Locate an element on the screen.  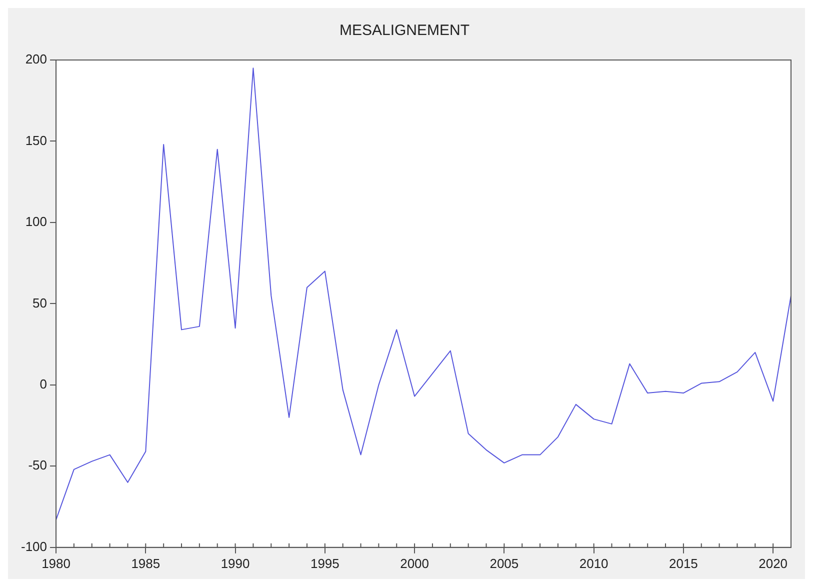
y-tick-label: 100 is located at coordinates (36, 222).